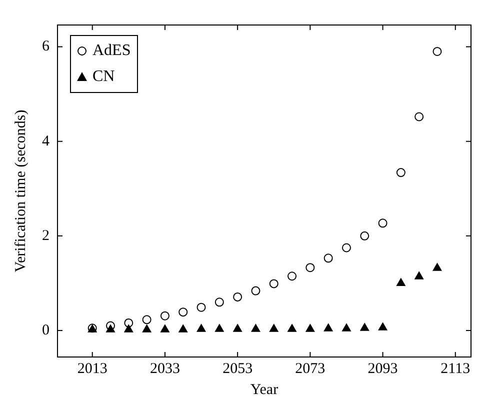 The width and height of the screenshot is (485, 407). What do you see at coordinates (46, 141) in the screenshot?
I see `y-tick-label: 4` at bounding box center [46, 141].